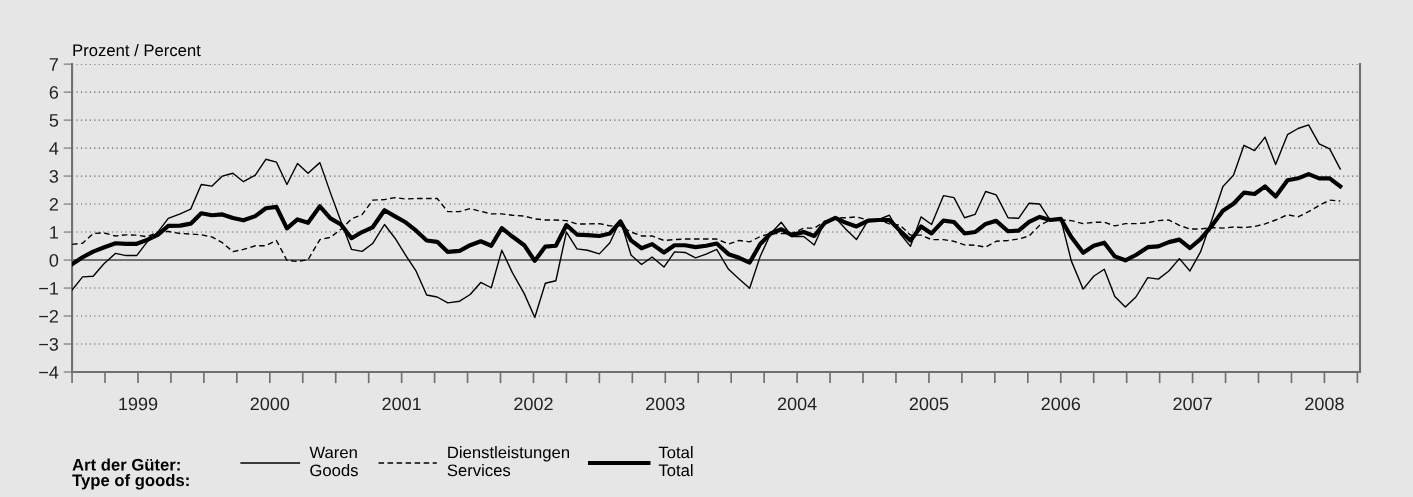  What do you see at coordinates (48, 316) in the screenshot?
I see `y-tick-label: −2` at bounding box center [48, 316].